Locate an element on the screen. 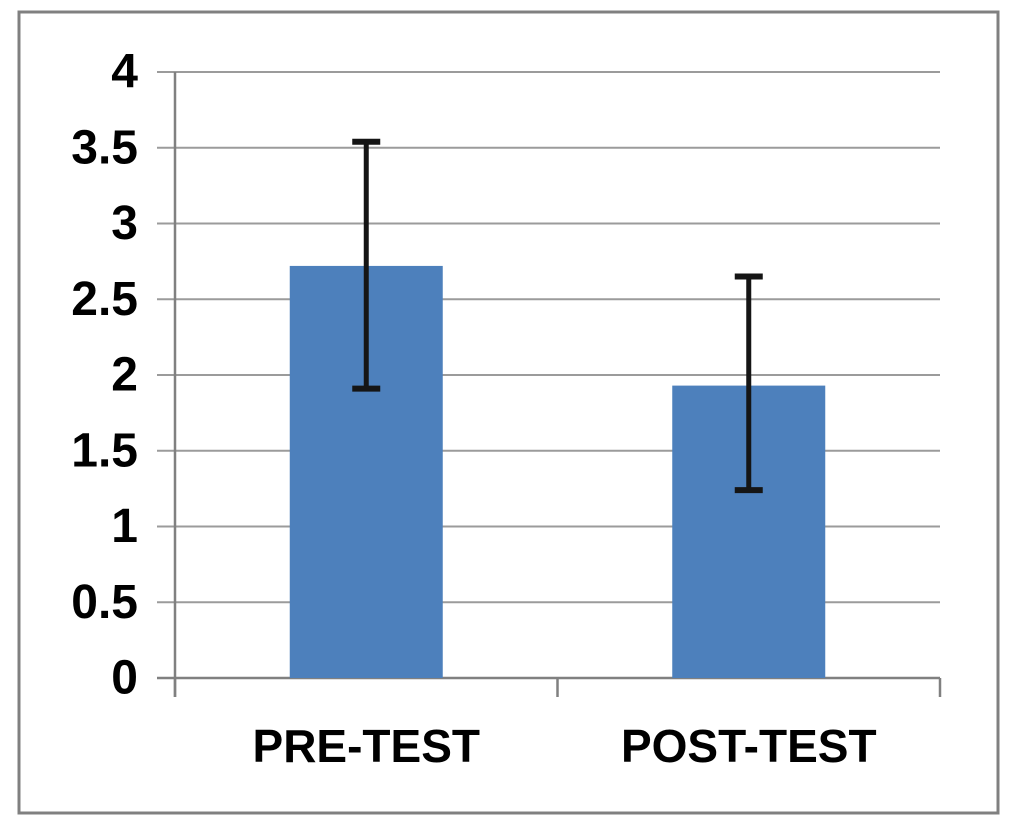 Image resolution: width=1018 pixels, height=818 pixels. y-tick-label-2.5: 2.5 is located at coordinates (104, 299).